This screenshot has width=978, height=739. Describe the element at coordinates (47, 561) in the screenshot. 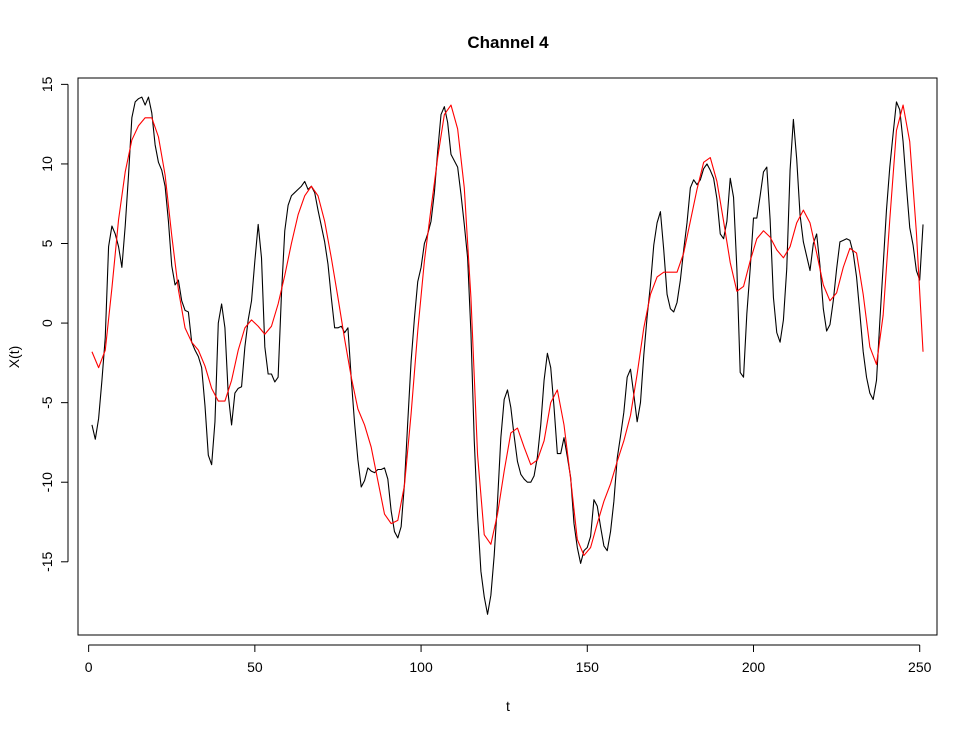

I see `y-tick-label: -15` at that location.